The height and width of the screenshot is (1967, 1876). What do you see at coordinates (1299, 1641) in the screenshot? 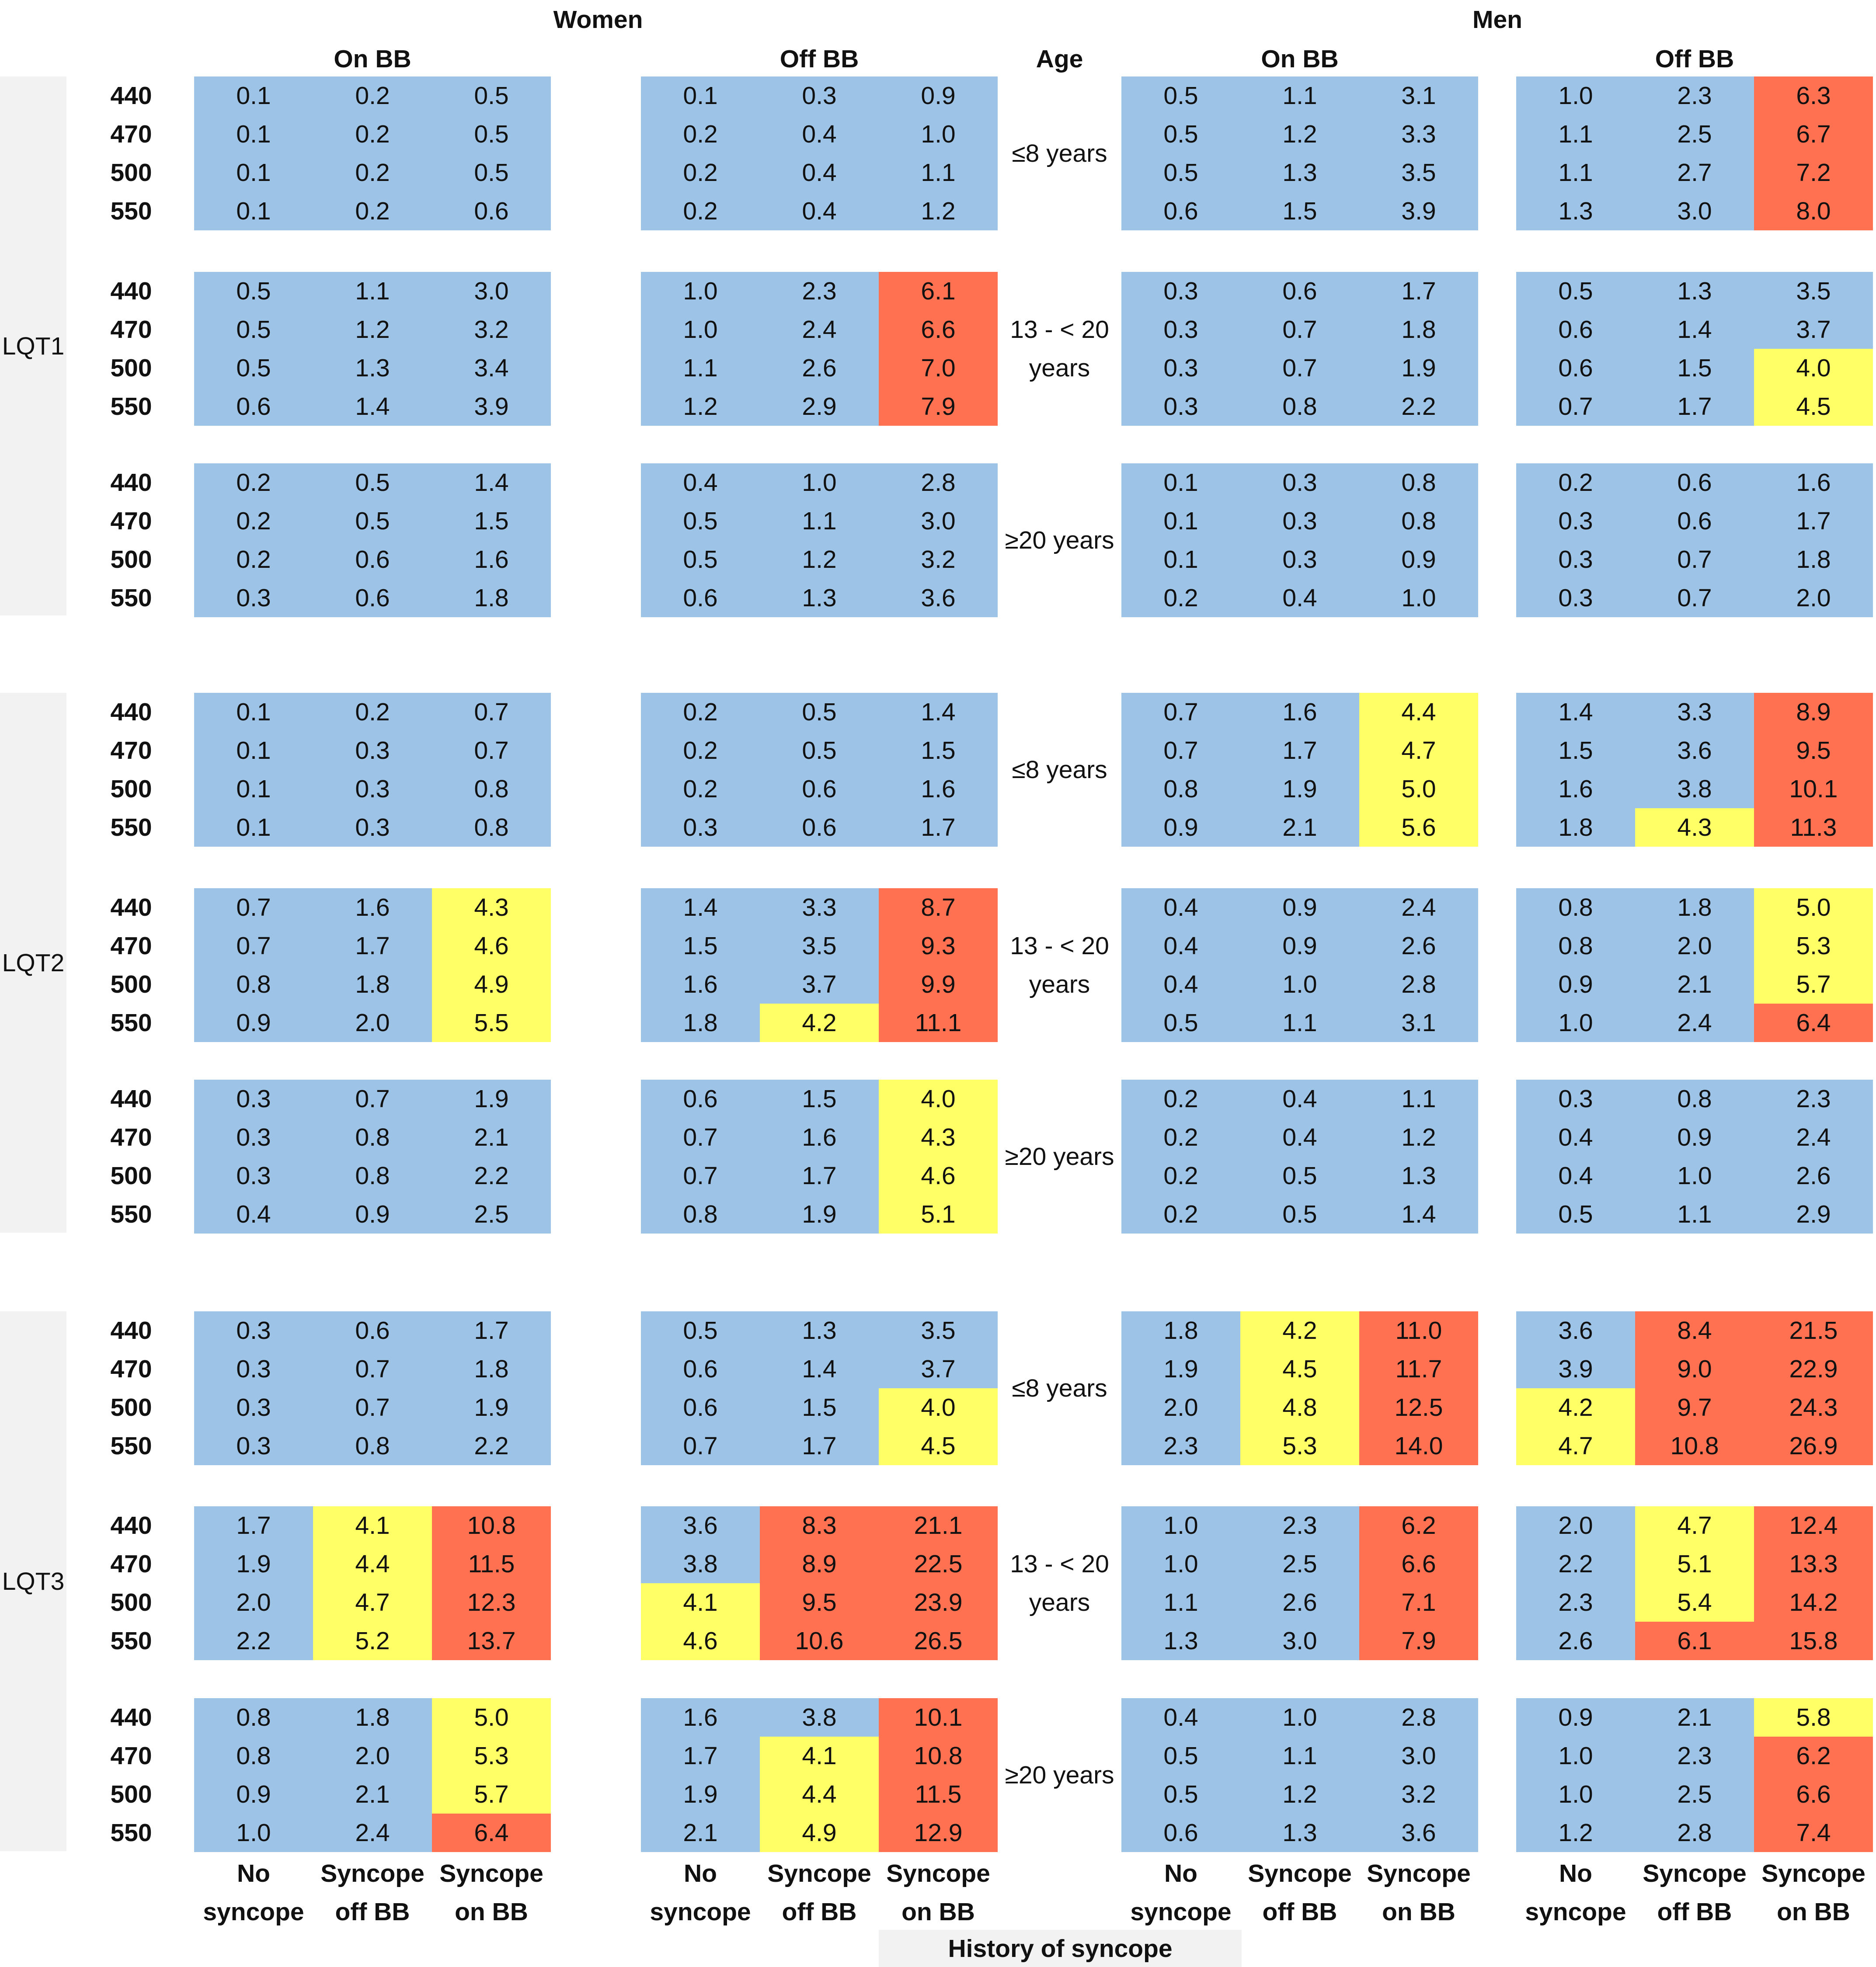
I see `risk-cell: 3.0` at bounding box center [1299, 1641].